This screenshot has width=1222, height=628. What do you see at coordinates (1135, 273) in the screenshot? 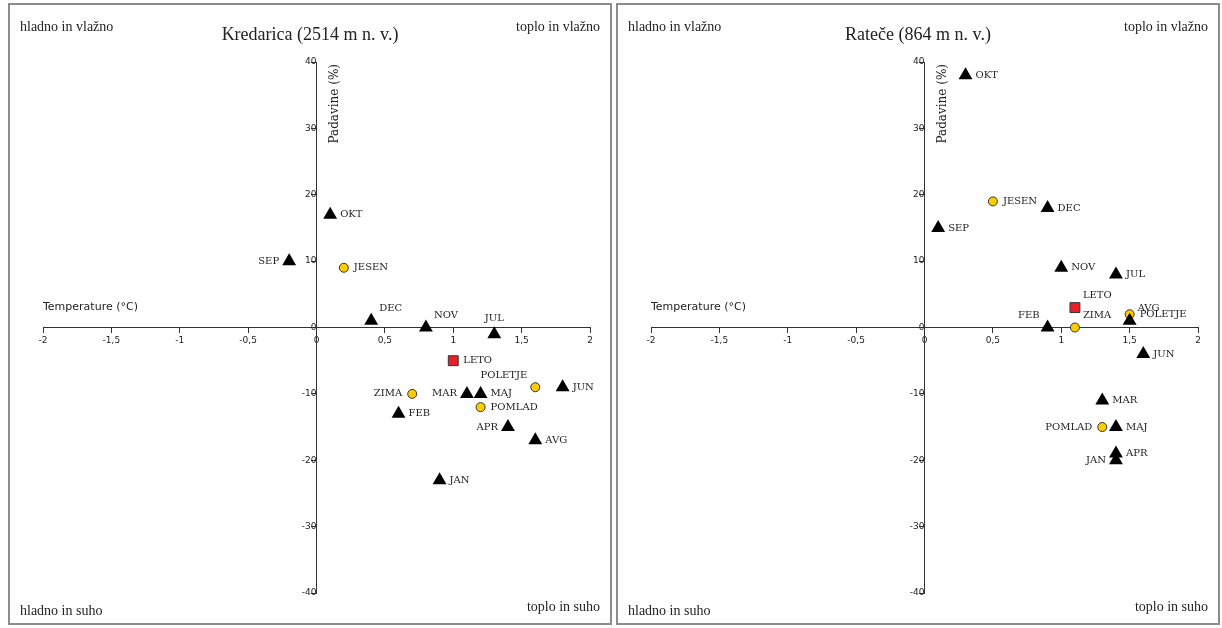
I see `annotation: JUL` at bounding box center [1135, 273].